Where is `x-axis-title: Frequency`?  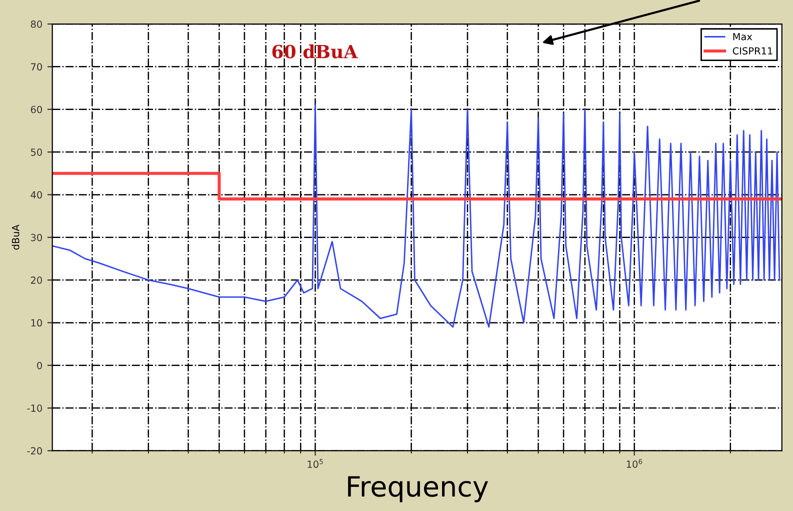
x-axis-title: Frequency is located at coordinates (418, 489).